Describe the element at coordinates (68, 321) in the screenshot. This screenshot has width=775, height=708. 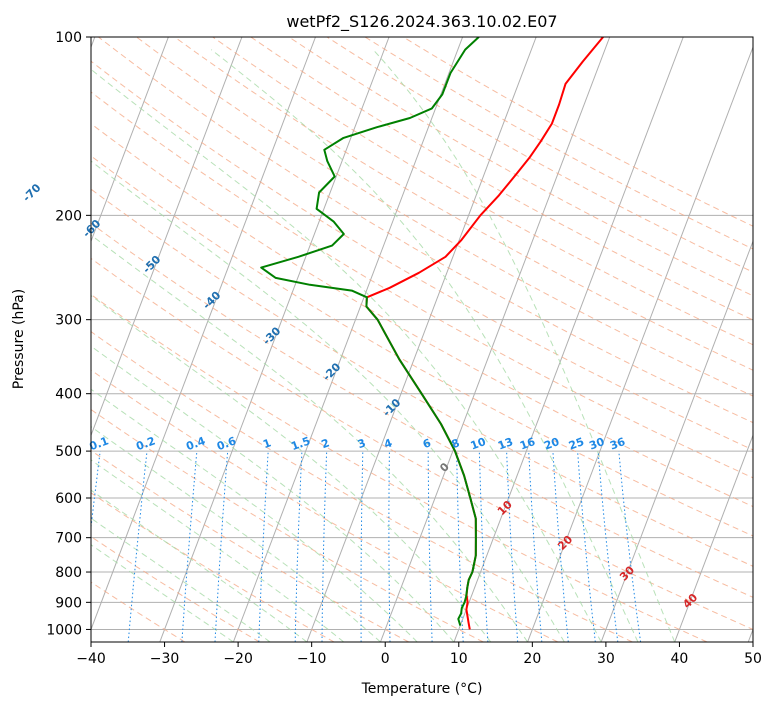
I see `y-tick-label: 300` at that location.